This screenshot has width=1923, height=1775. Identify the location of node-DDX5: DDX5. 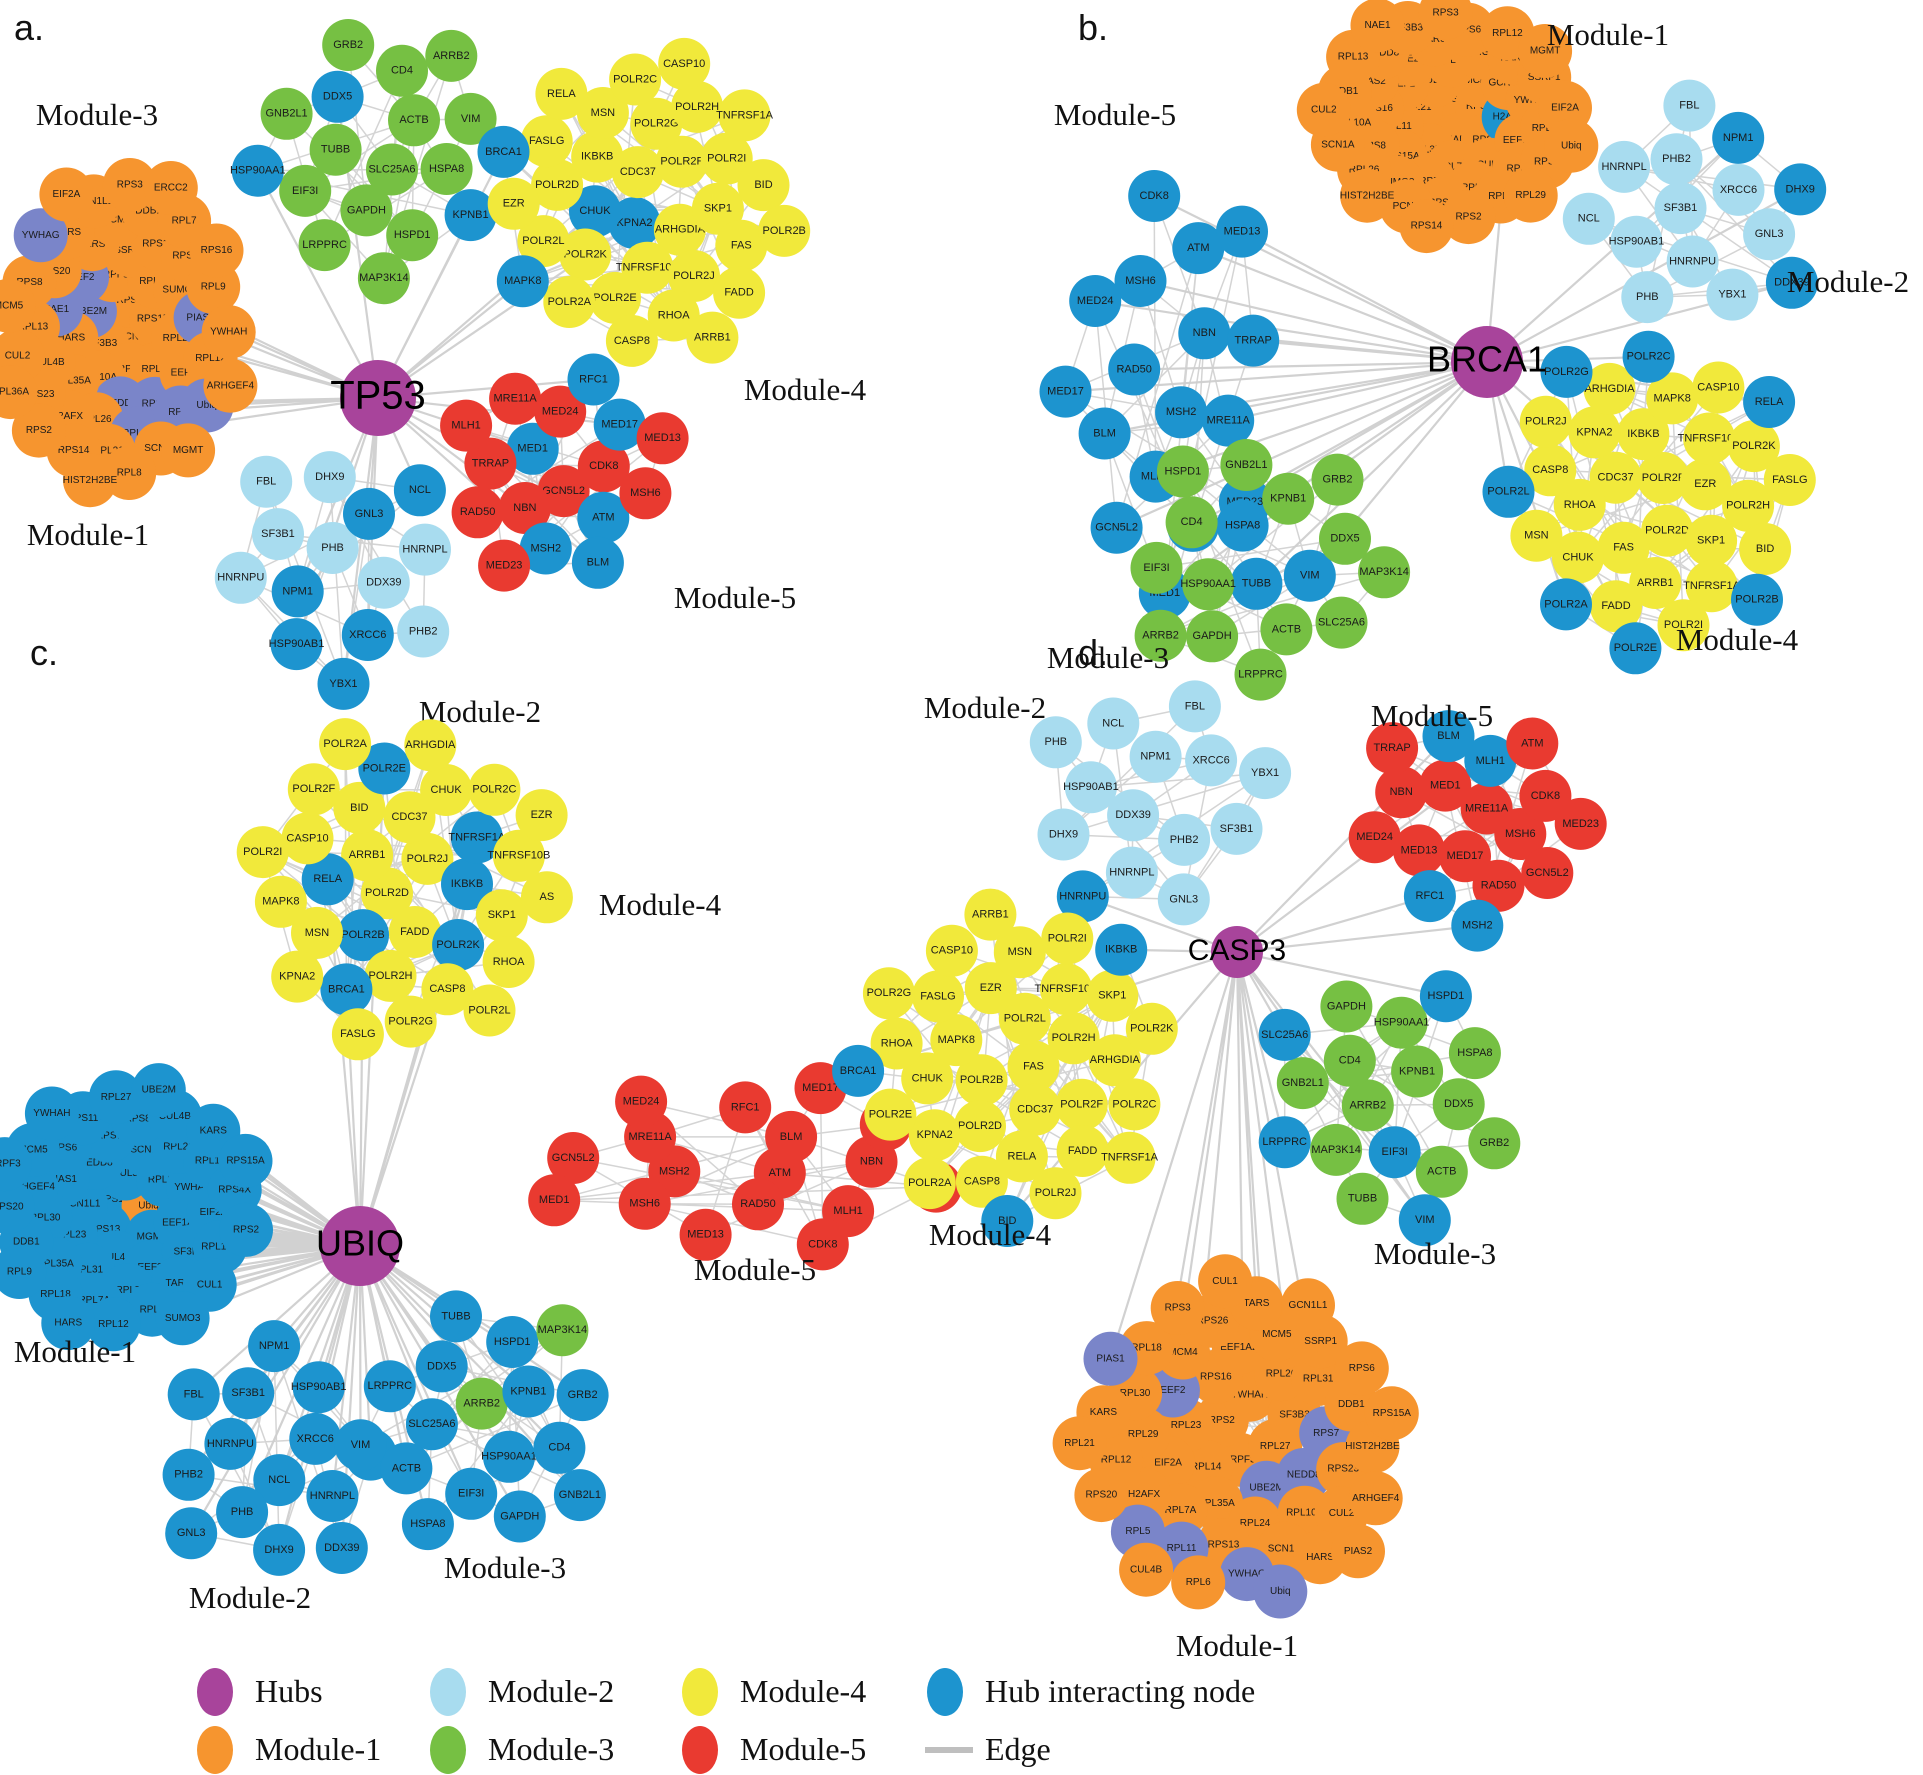
(1458, 1104).